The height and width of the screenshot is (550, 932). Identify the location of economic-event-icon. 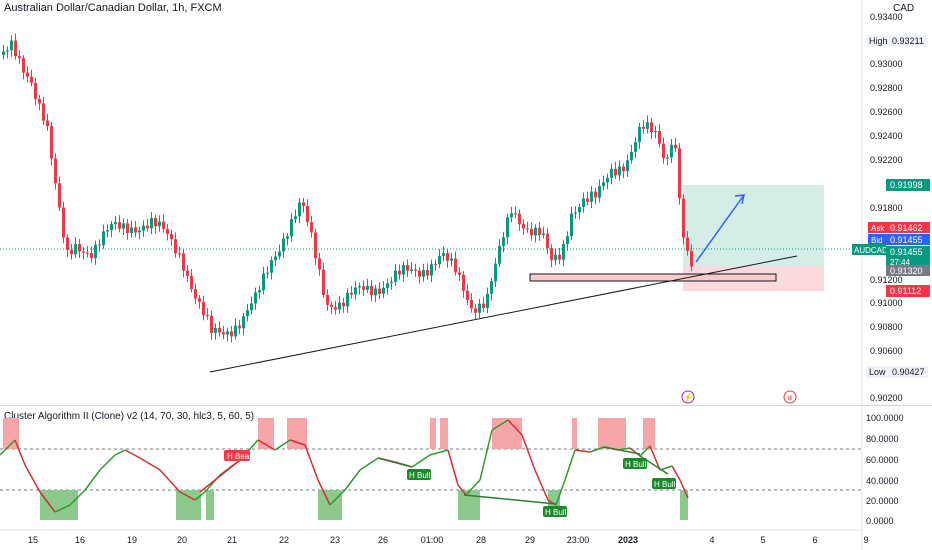
(790, 397).